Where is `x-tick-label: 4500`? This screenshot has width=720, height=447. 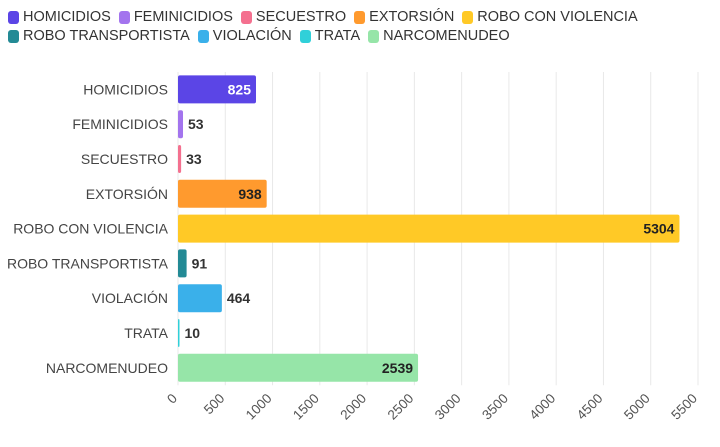
x-tick-label: 4500 is located at coordinates (590, 407).